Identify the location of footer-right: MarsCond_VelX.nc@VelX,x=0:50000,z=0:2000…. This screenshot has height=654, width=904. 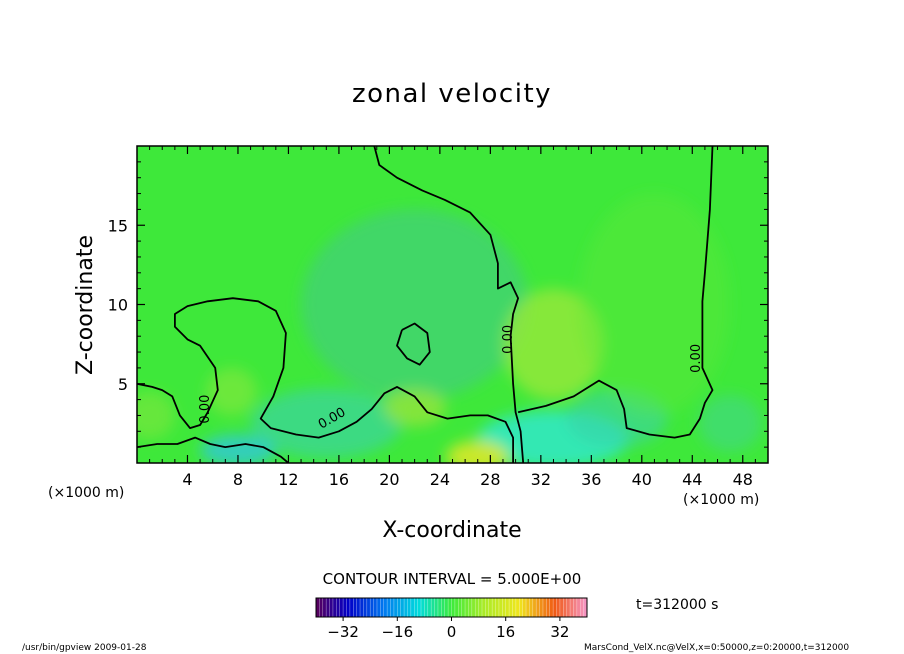
(716, 648).